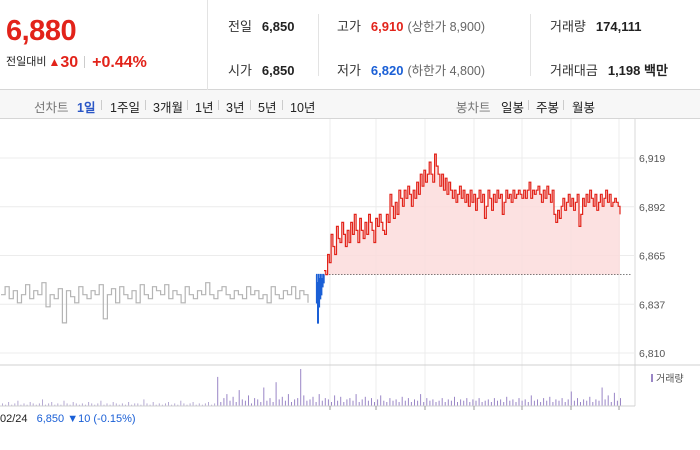 The image size is (700, 450). I want to click on period-tab-1w: 1주일, so click(125, 108).